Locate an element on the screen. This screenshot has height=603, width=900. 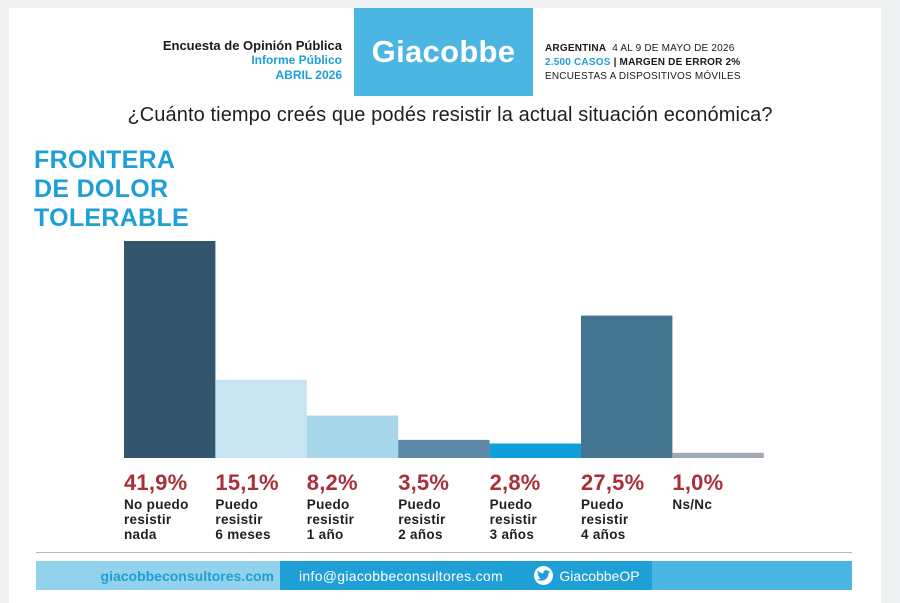
category-label-5: Puedo resistir 3 años is located at coordinates (513, 519).